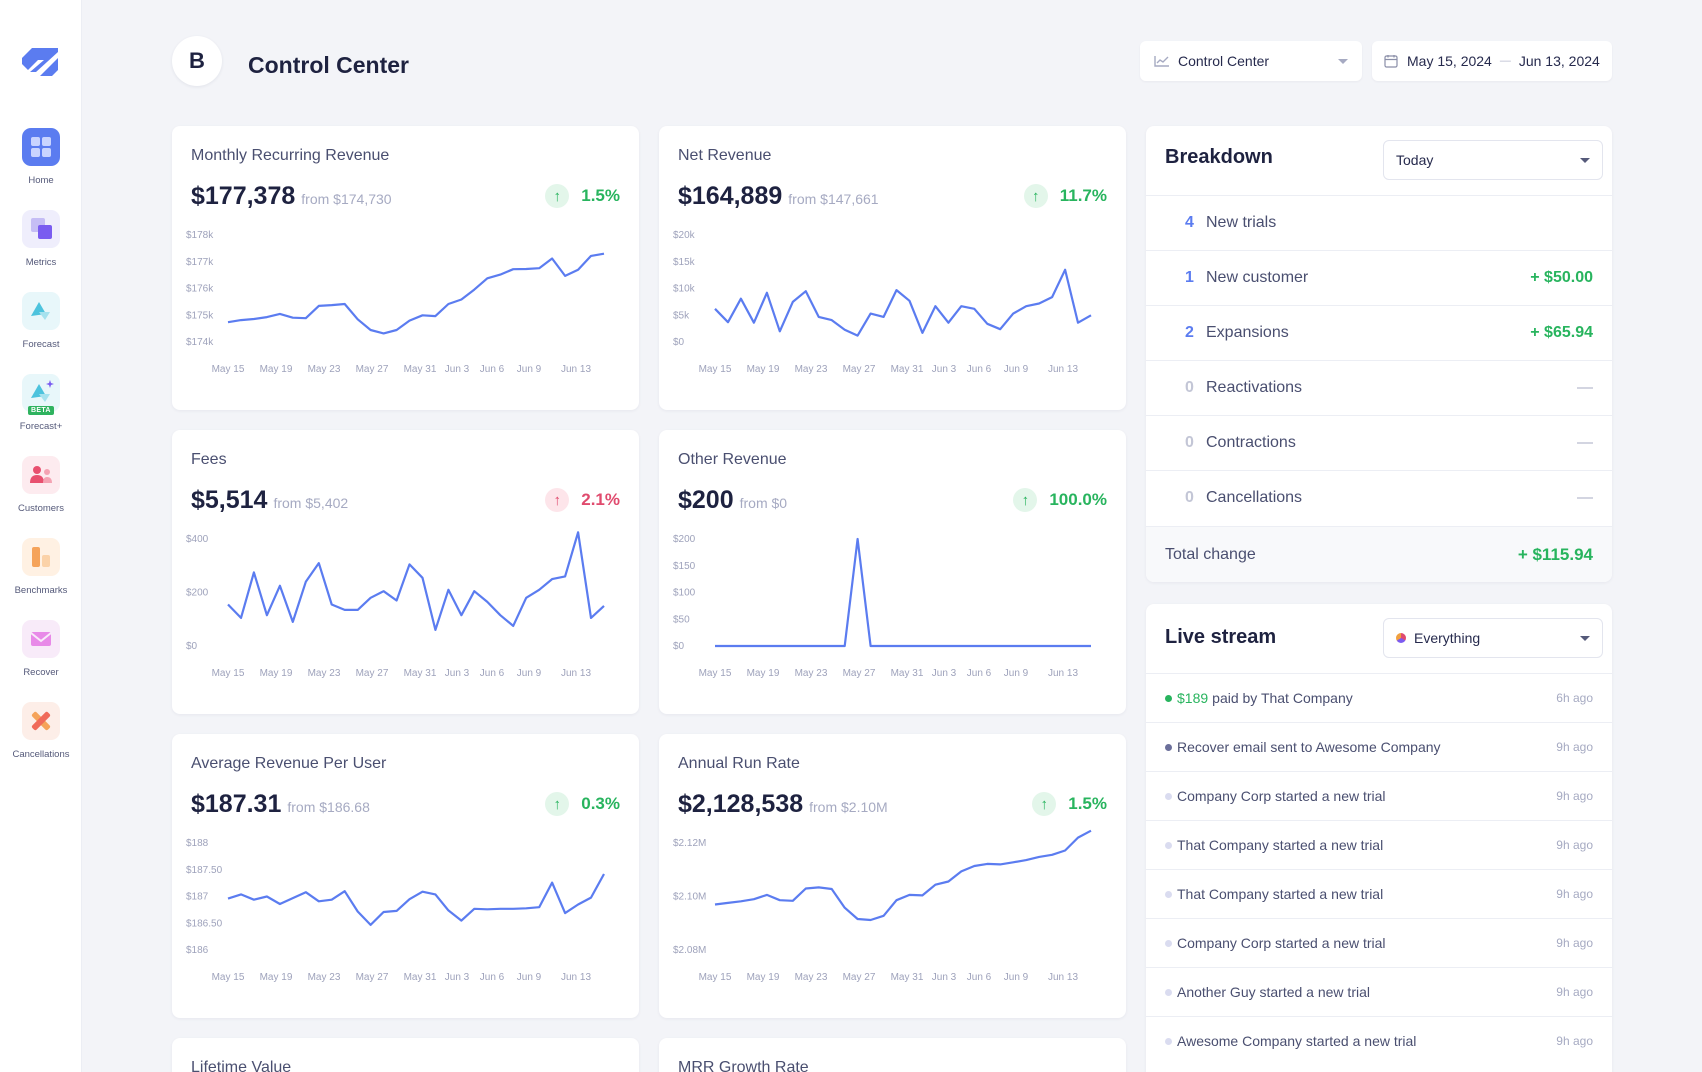 Image resolution: width=1702 pixels, height=1072 pixels. I want to click on y-tick-label: $400, so click(197, 539).